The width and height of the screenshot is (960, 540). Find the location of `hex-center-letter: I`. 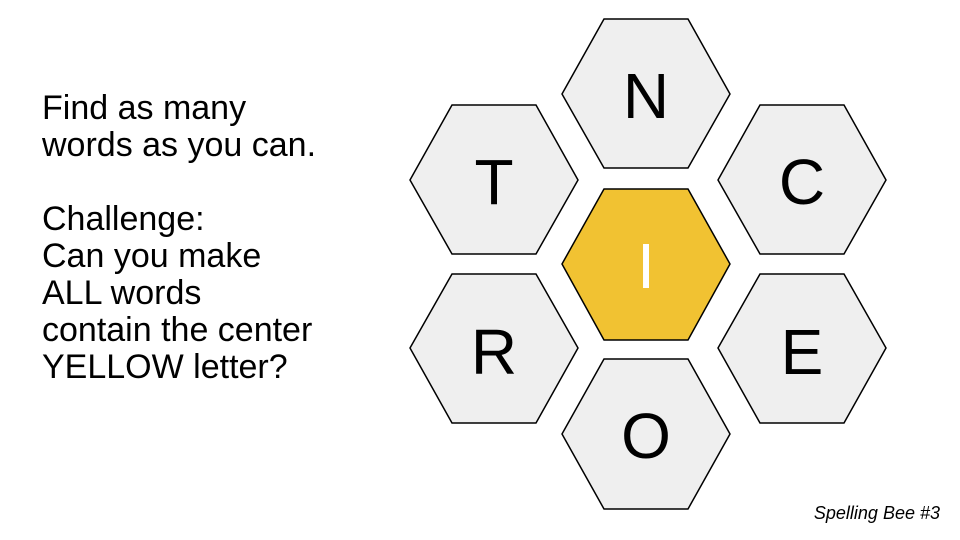

hex-center-letter: I is located at coordinates (646, 266).